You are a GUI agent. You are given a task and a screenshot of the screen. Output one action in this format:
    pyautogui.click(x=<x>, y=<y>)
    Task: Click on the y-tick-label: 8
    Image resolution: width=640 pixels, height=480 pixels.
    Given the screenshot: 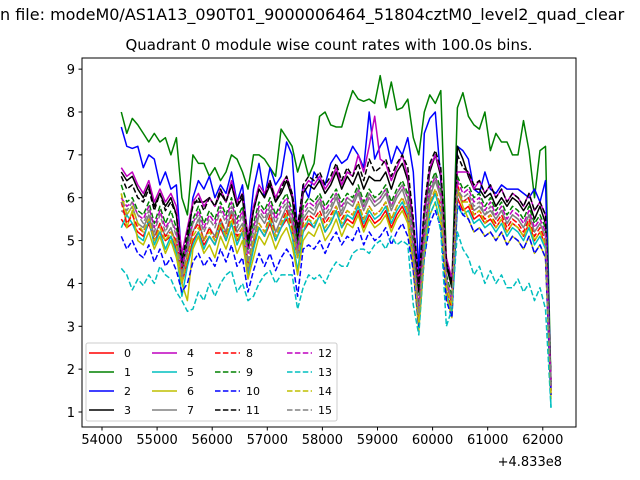 What is the action you would take?
    pyautogui.click(x=71, y=113)
    